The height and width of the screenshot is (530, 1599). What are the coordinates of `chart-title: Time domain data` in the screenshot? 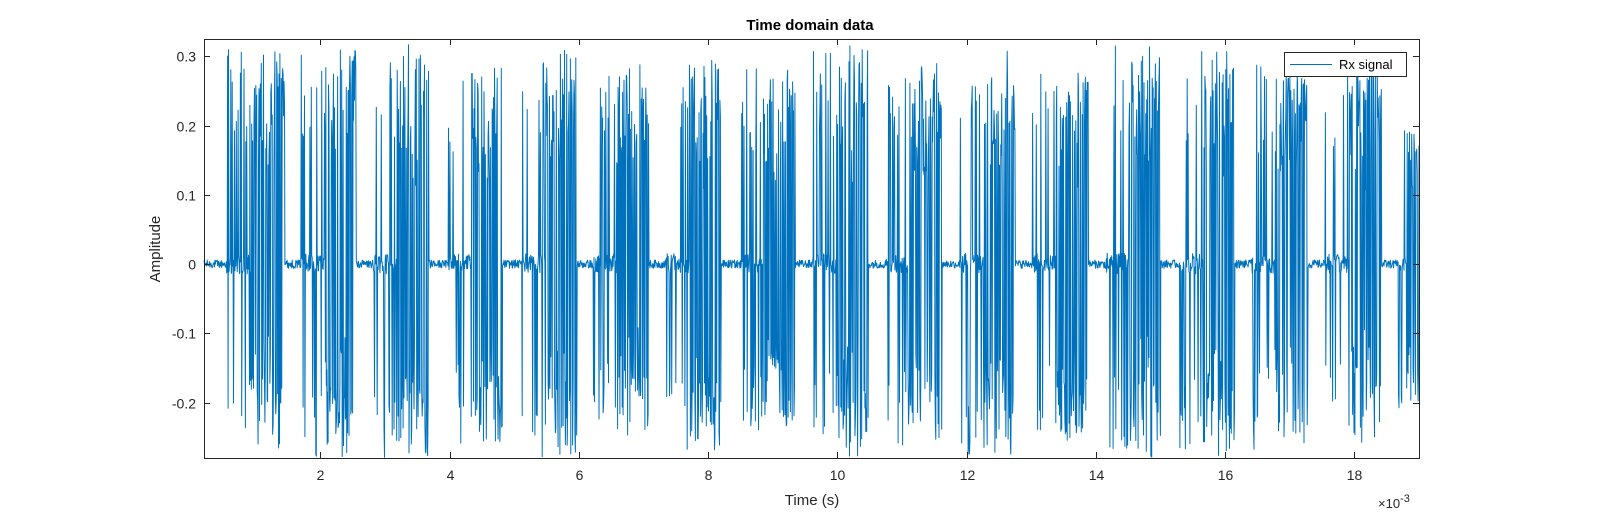 It's located at (810, 25).